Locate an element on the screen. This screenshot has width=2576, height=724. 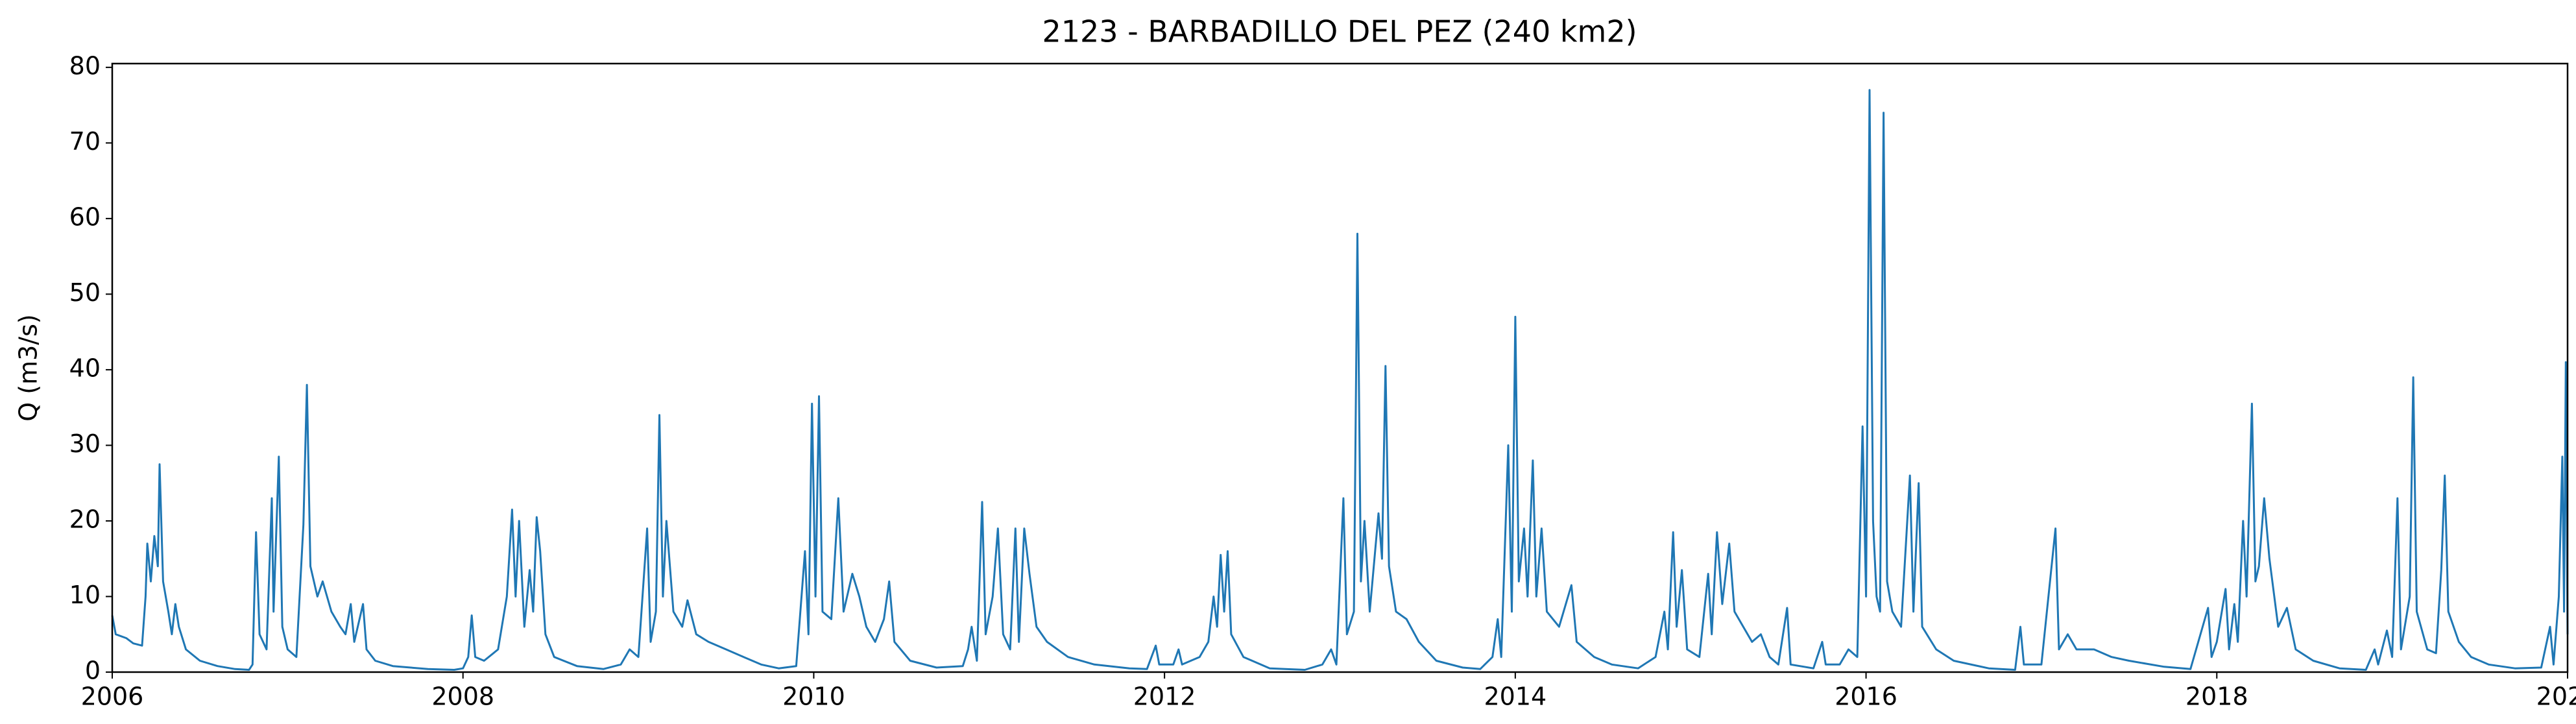
x-tick-label: 2012 is located at coordinates (1164, 696).